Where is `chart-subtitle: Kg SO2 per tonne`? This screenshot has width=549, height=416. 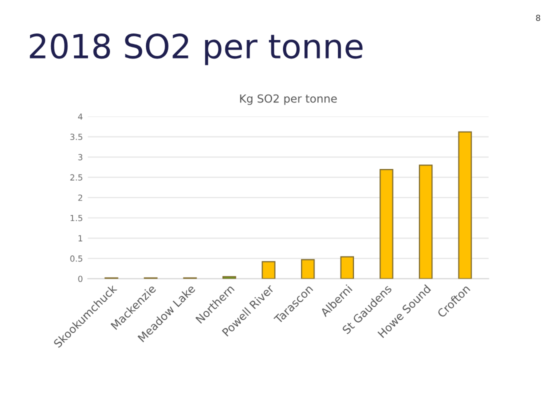
chart-subtitle: Kg SO2 per tonne is located at coordinates (288, 99).